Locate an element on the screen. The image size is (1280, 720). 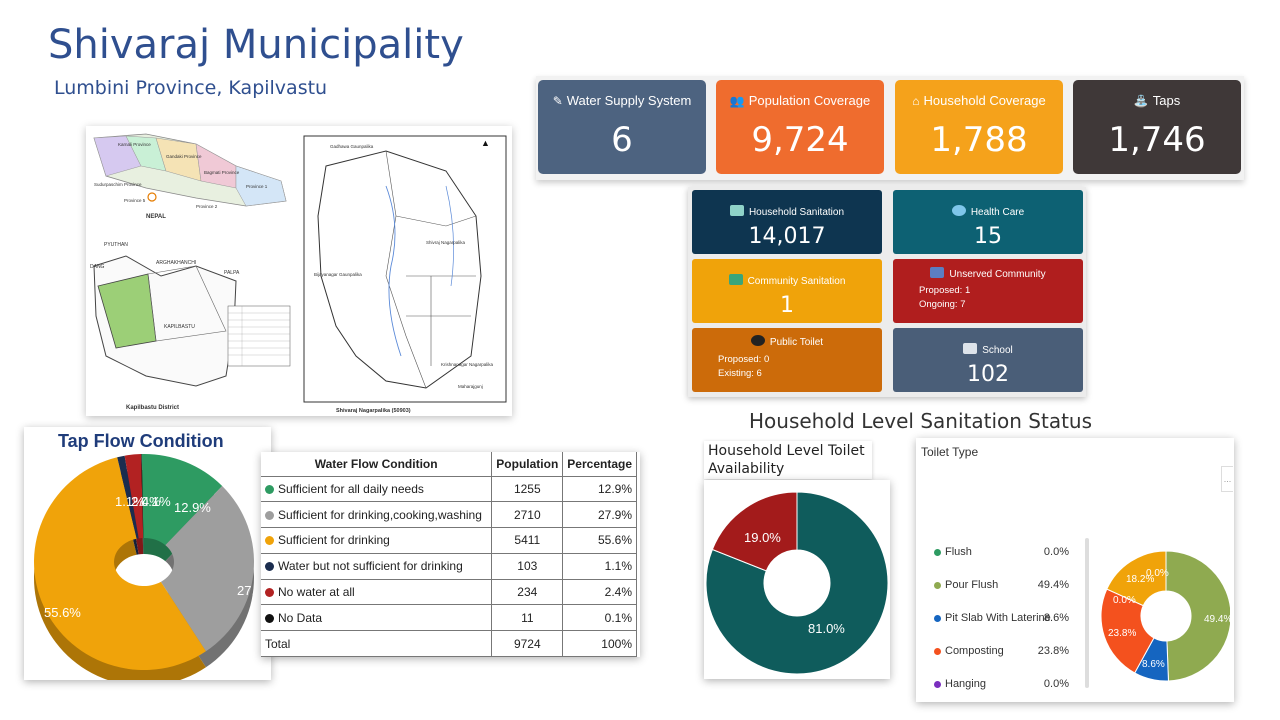
condition-label: Sufficient for all daily needs is located at coordinates (351, 488).